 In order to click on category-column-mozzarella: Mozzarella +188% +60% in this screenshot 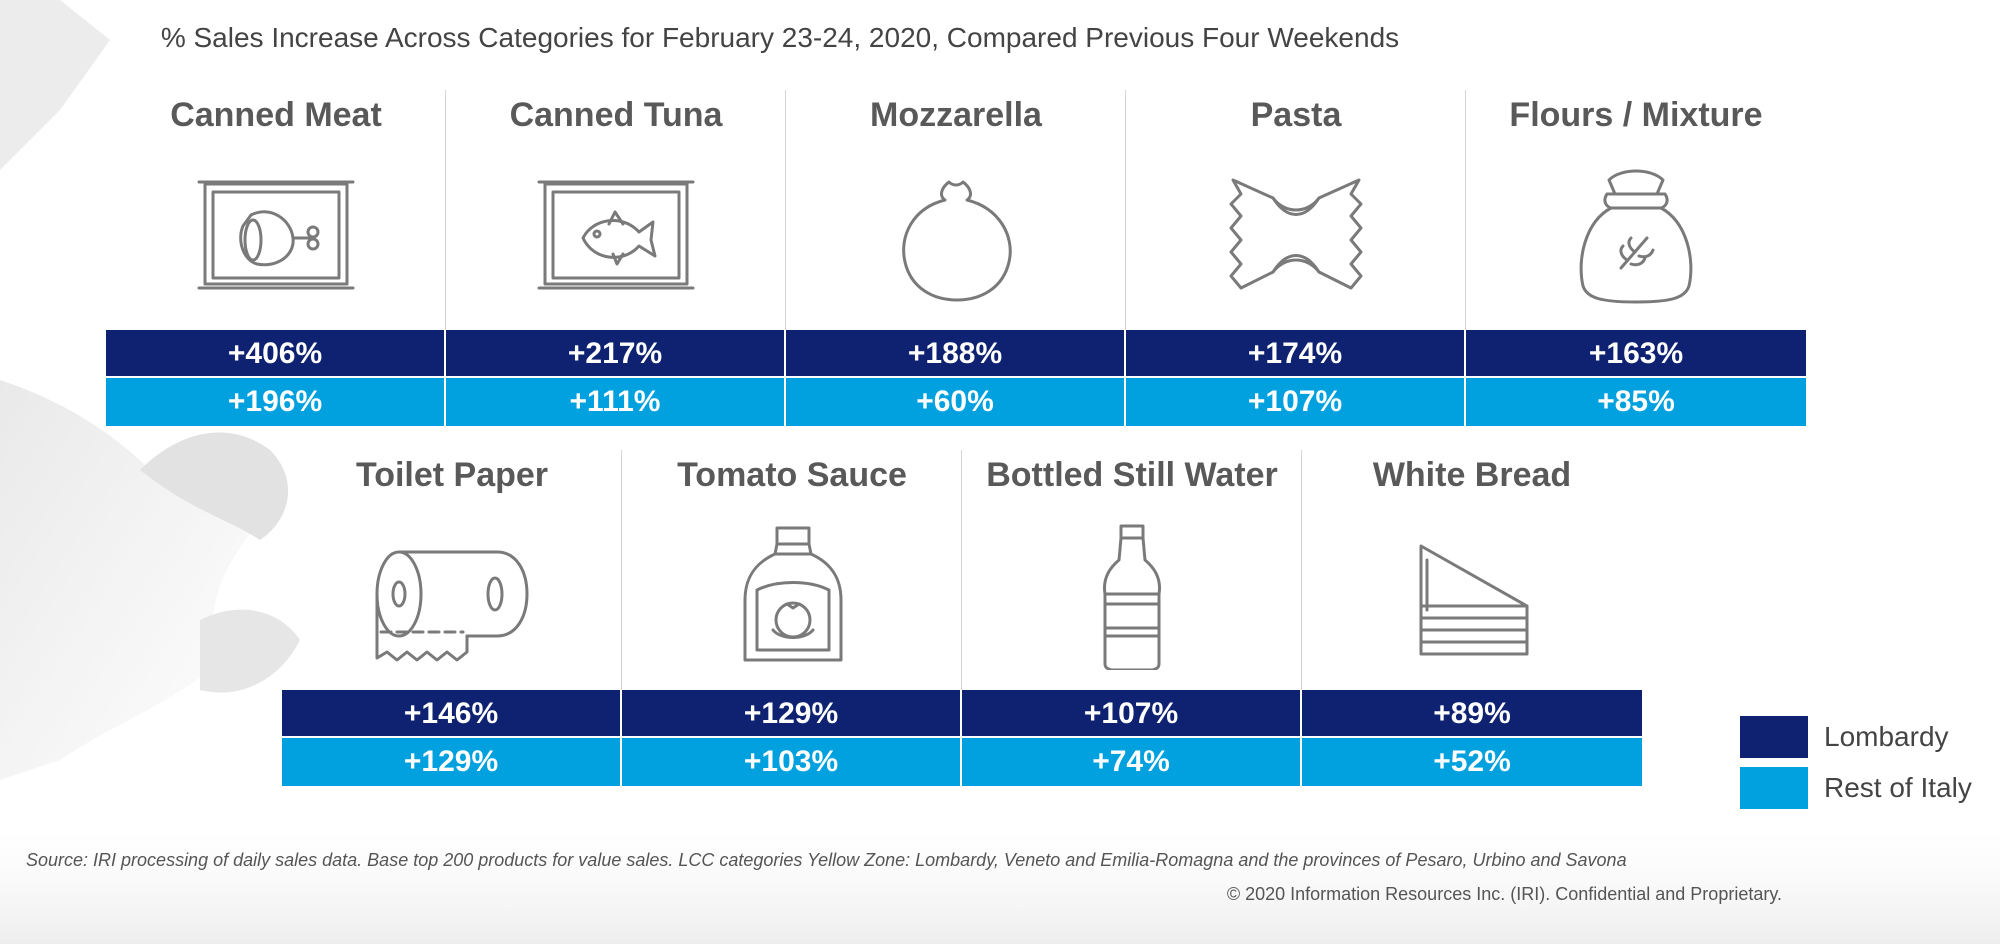, I will do `click(956, 258)`.